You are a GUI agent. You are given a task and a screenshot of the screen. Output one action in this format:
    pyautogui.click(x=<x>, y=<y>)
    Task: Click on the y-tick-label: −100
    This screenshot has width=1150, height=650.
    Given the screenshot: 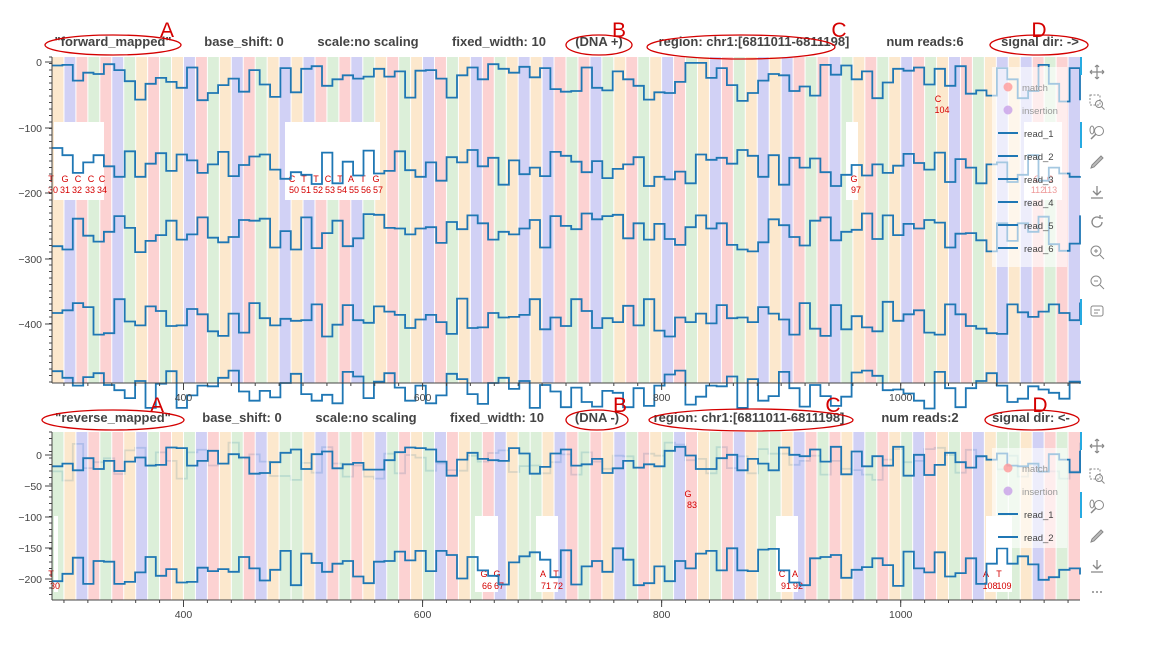 What is the action you would take?
    pyautogui.click(x=30, y=518)
    